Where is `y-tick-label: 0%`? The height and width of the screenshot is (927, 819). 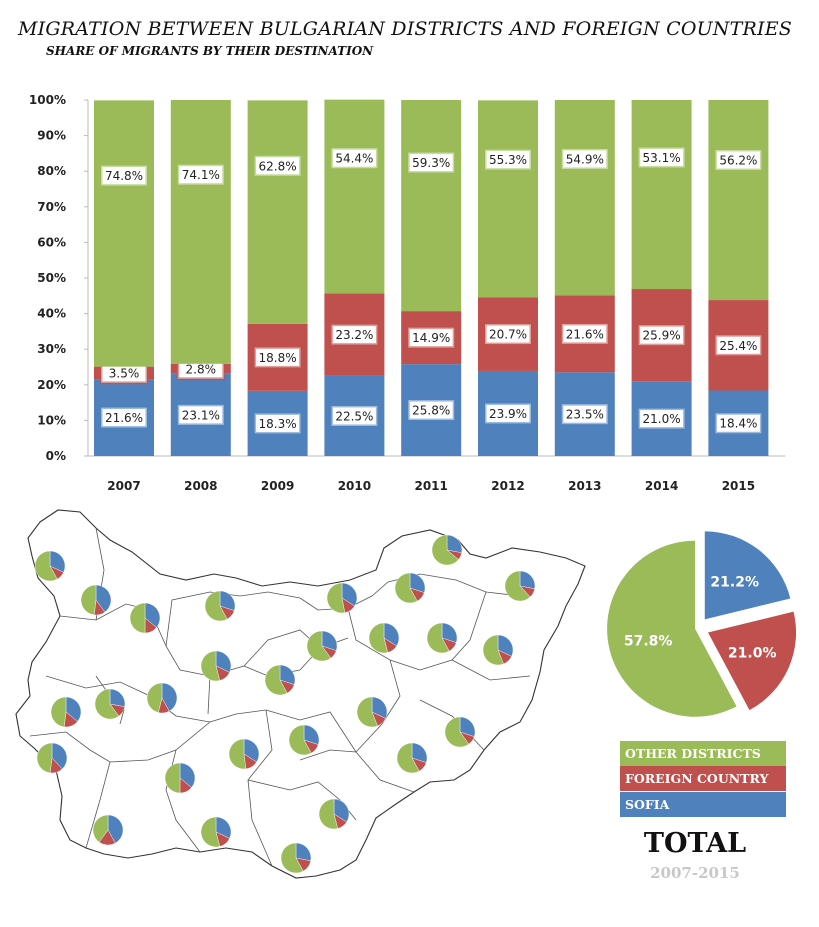
y-tick-label: 0% is located at coordinates (56, 456).